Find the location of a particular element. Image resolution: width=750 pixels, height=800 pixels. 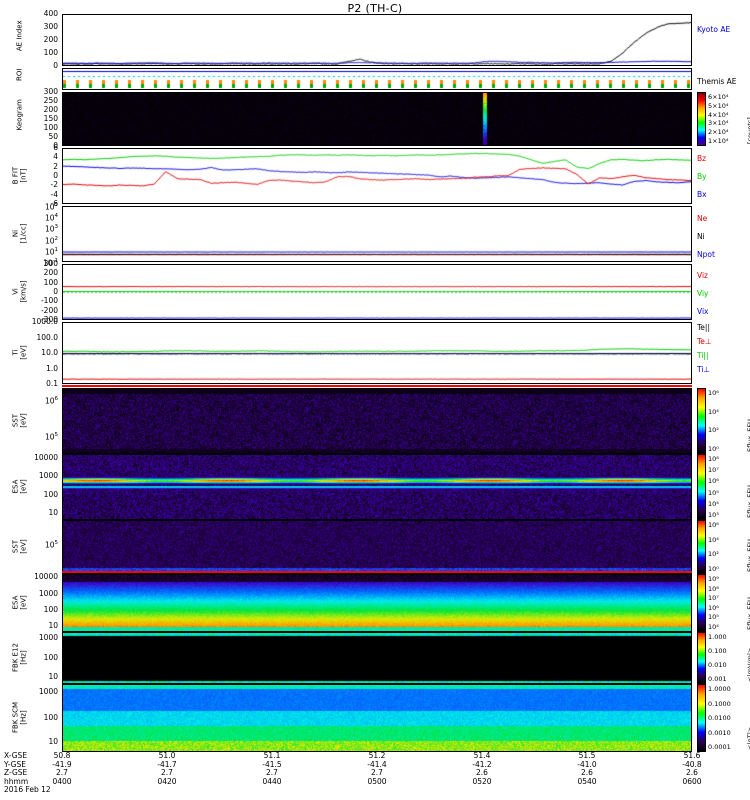

y-tick-sst_i: 105 is located at coordinates (51, 545).